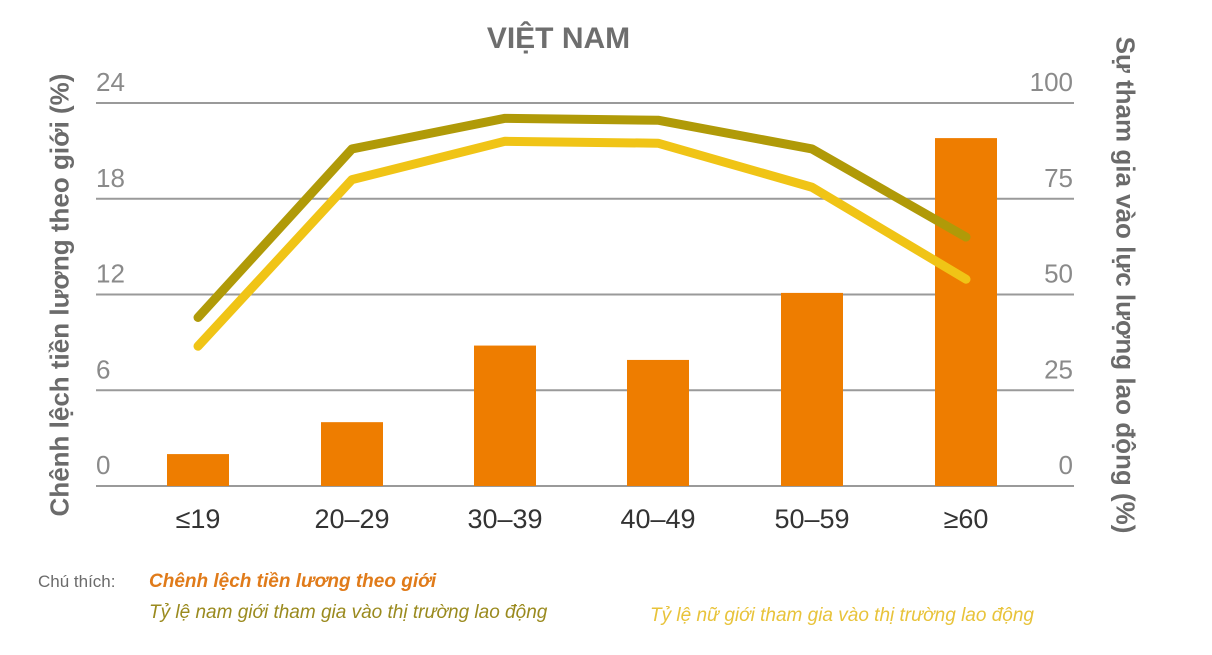  Describe the element at coordinates (1058, 274) in the screenshot. I see `y-right-tick-label: 50` at that location.